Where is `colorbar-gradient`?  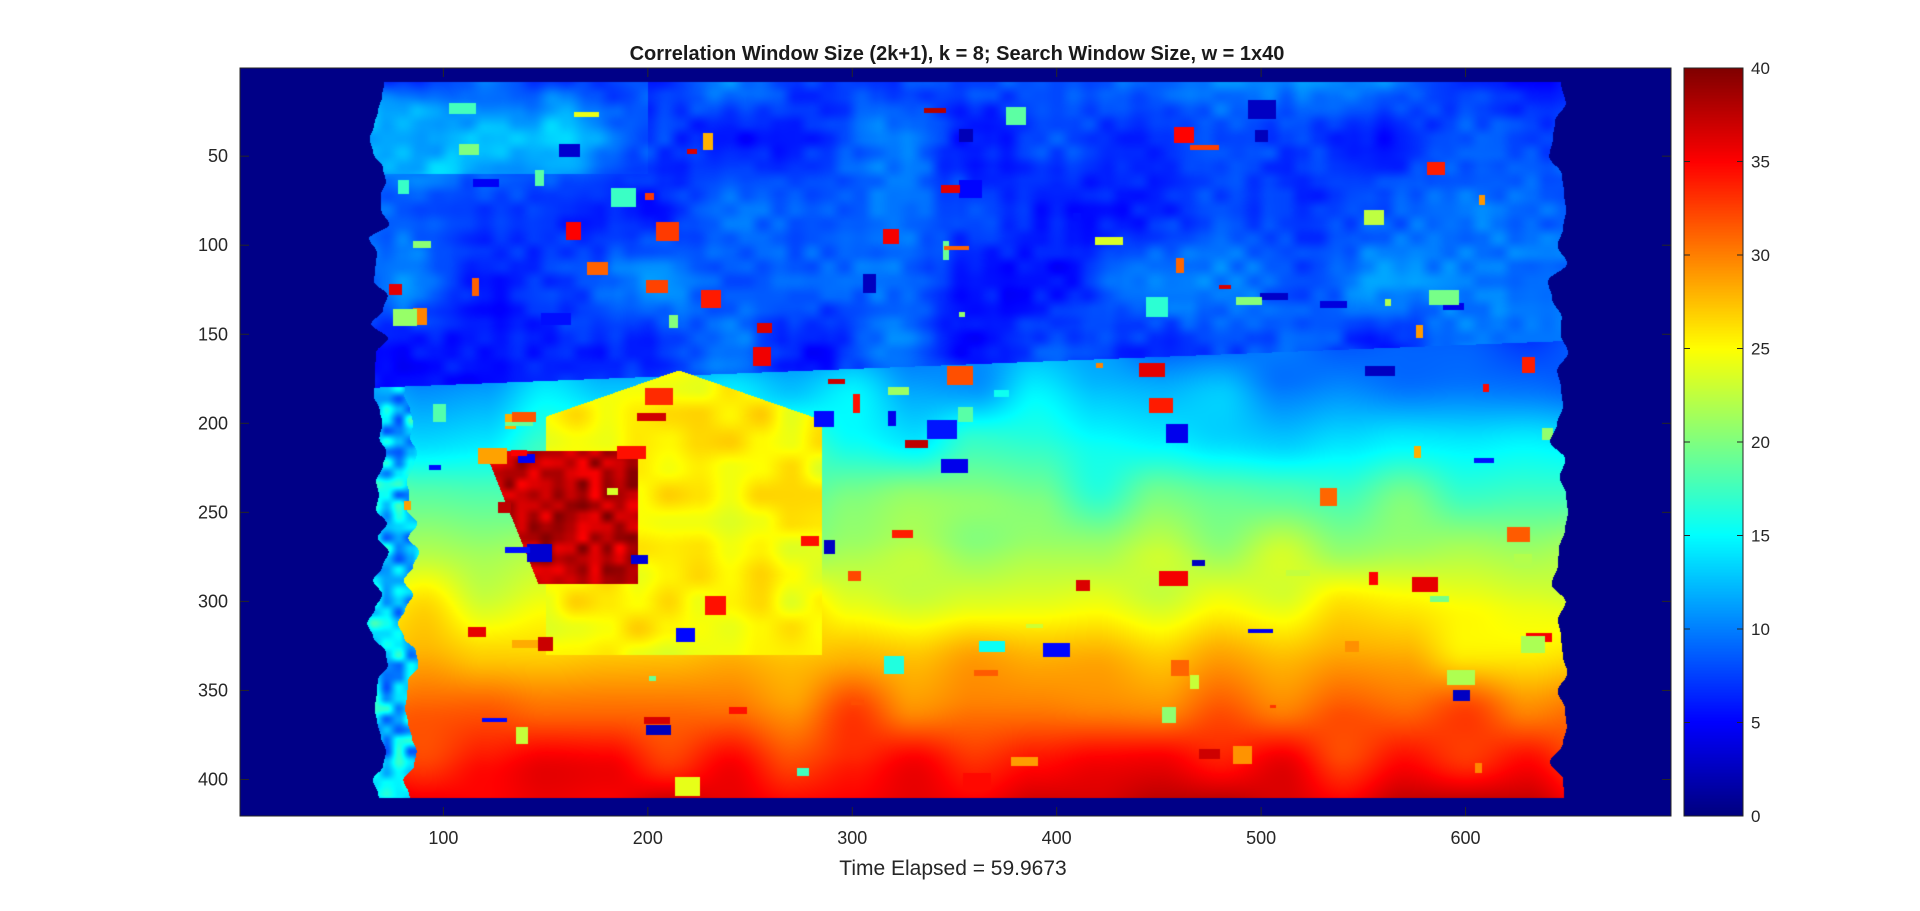 colorbar-gradient is located at coordinates (1713, 442).